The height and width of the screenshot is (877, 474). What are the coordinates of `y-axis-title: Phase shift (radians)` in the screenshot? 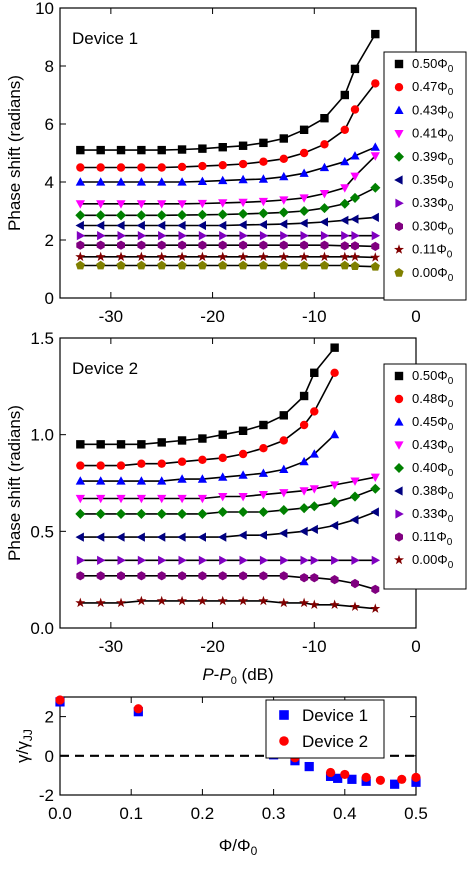 It's located at (14, 483).